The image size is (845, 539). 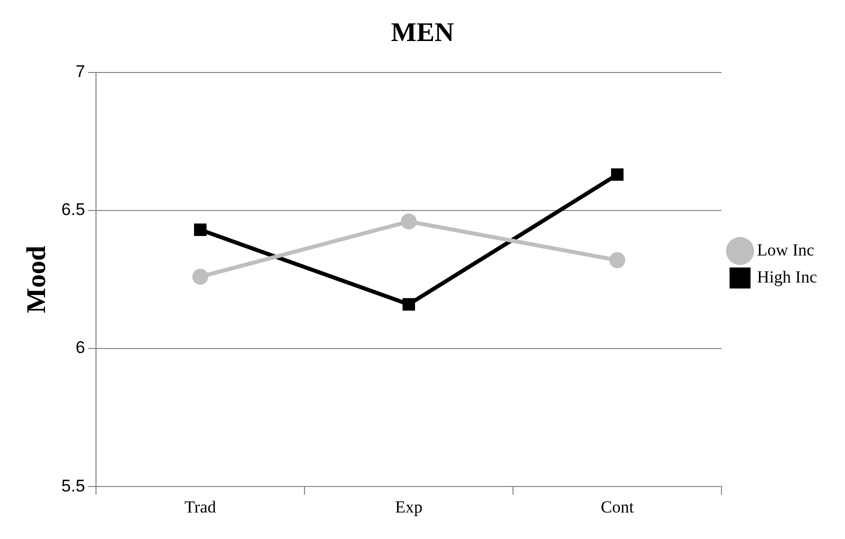 What do you see at coordinates (422, 32) in the screenshot?
I see `chart-title: MEN` at bounding box center [422, 32].